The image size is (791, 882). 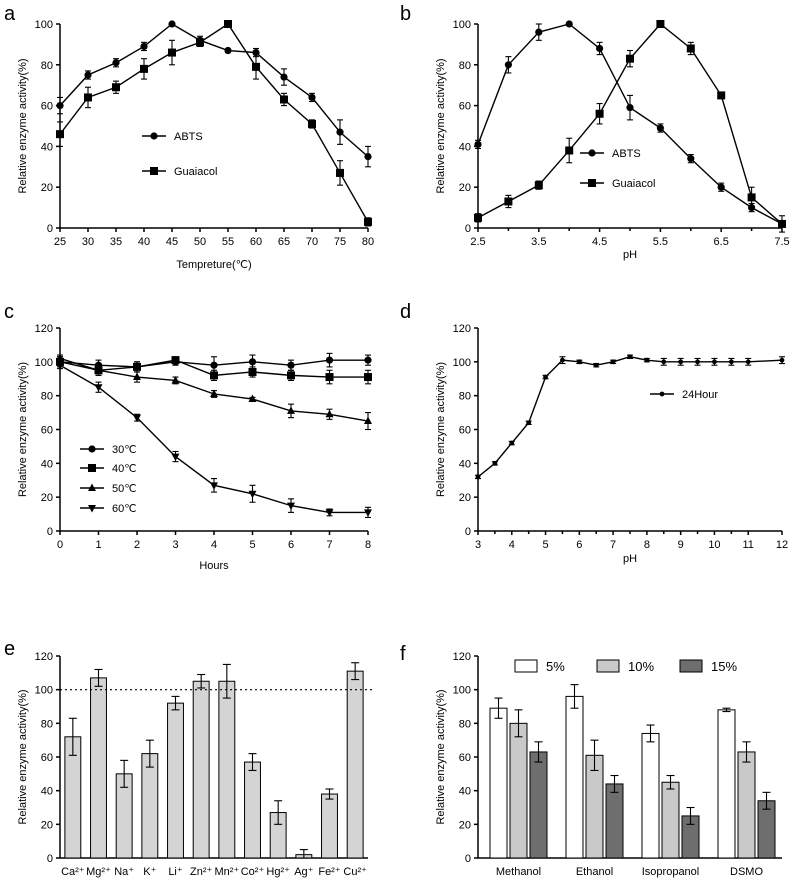 What do you see at coordinates (9, 649) in the screenshot?
I see `panel-label-e: e` at bounding box center [9, 649].